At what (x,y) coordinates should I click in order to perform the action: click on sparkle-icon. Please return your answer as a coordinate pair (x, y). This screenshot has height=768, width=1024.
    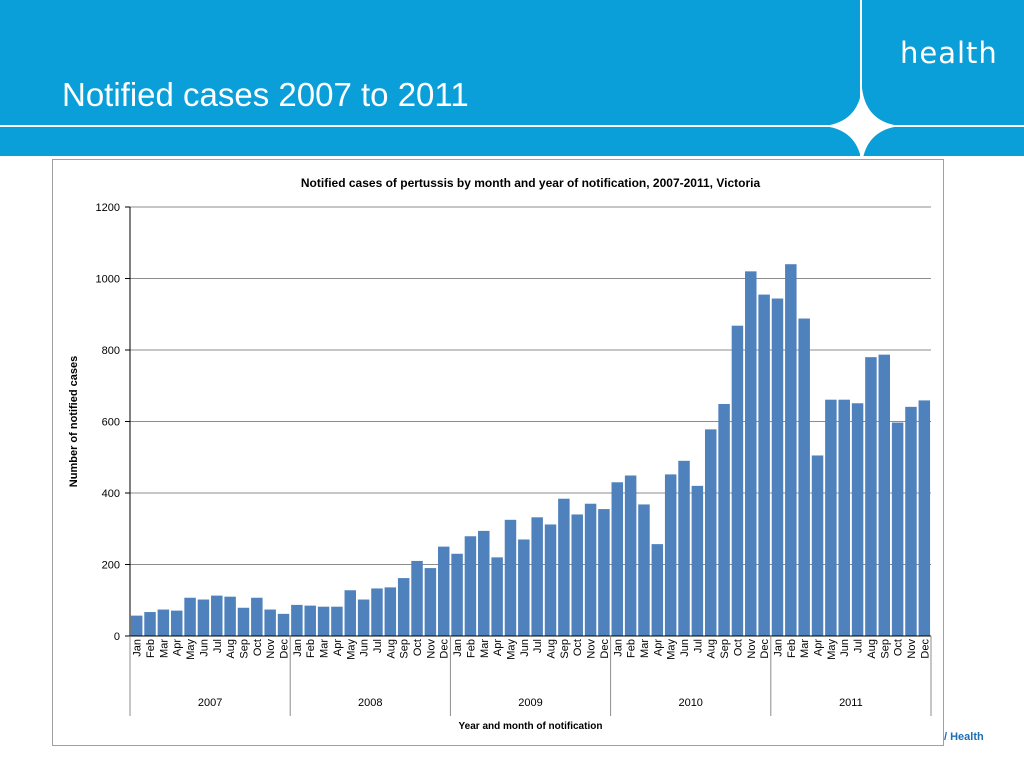
    Looking at the image, I should click on (862, 126).